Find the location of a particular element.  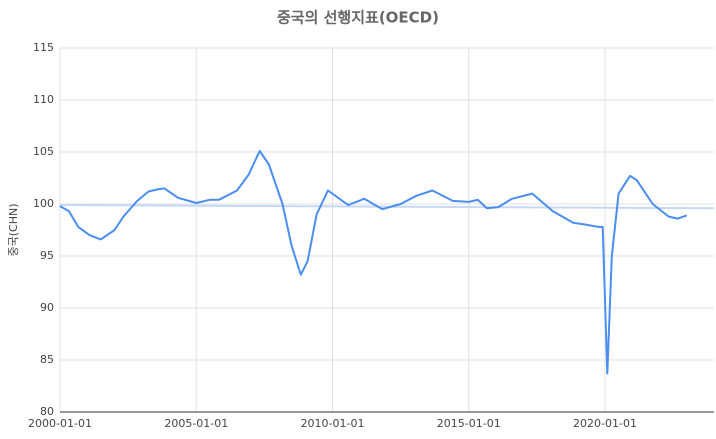

x-tick-label: 2015-01-01 is located at coordinates (469, 423).